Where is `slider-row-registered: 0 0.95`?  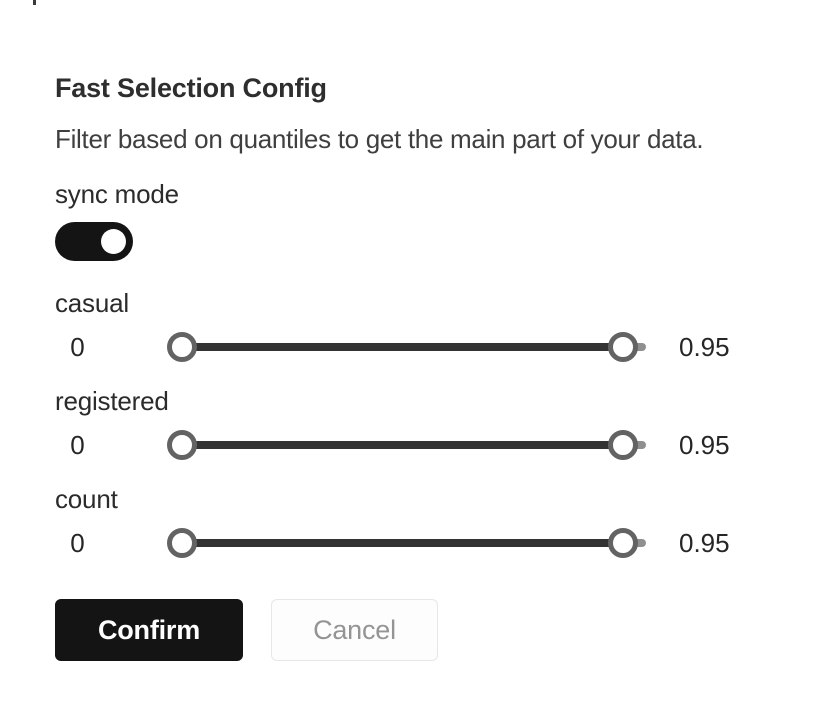
slider-row-registered: 0 0.95 is located at coordinates (443, 445).